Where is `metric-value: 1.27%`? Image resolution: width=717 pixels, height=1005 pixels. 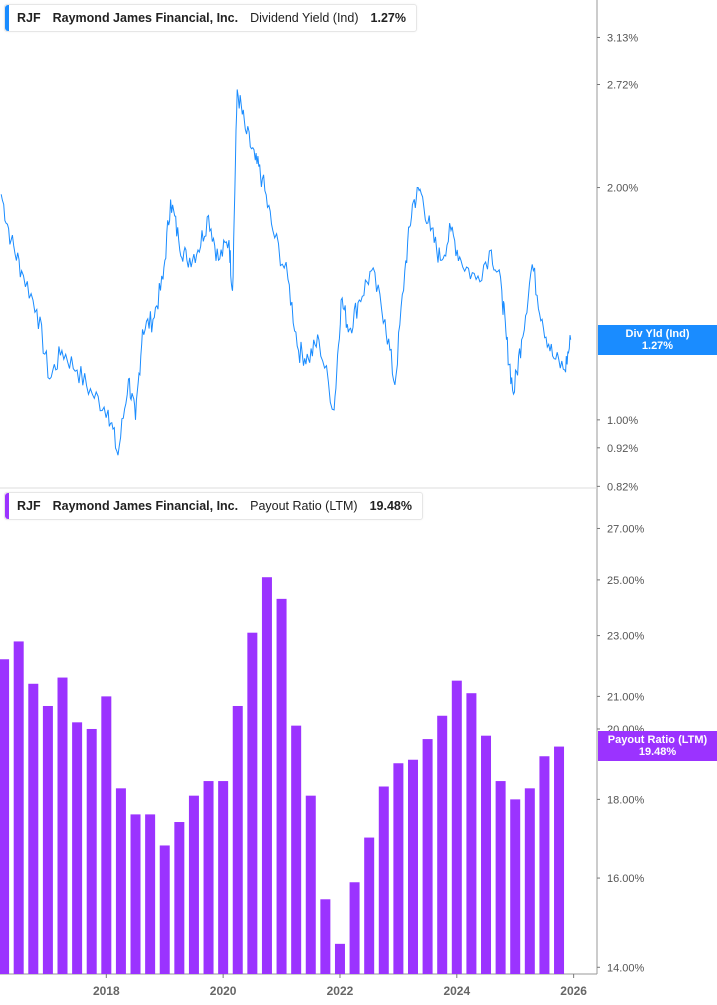 metric-value: 1.27% is located at coordinates (388, 18).